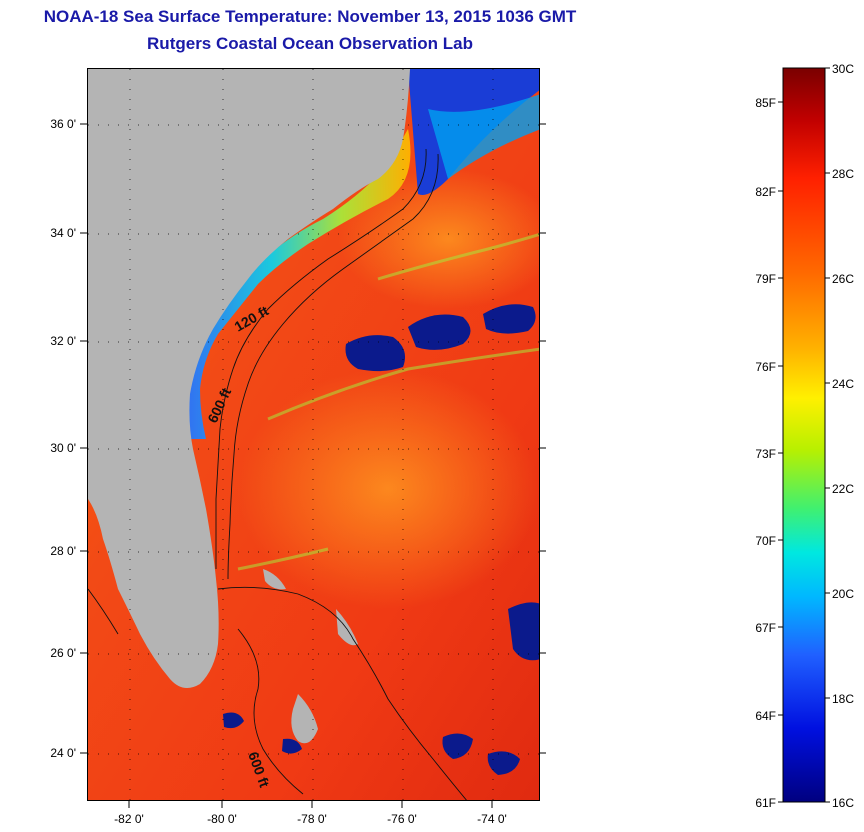  Describe the element at coordinates (765, 454) in the screenshot. I see `colorbar-fahrenheit-label: 73F` at that location.